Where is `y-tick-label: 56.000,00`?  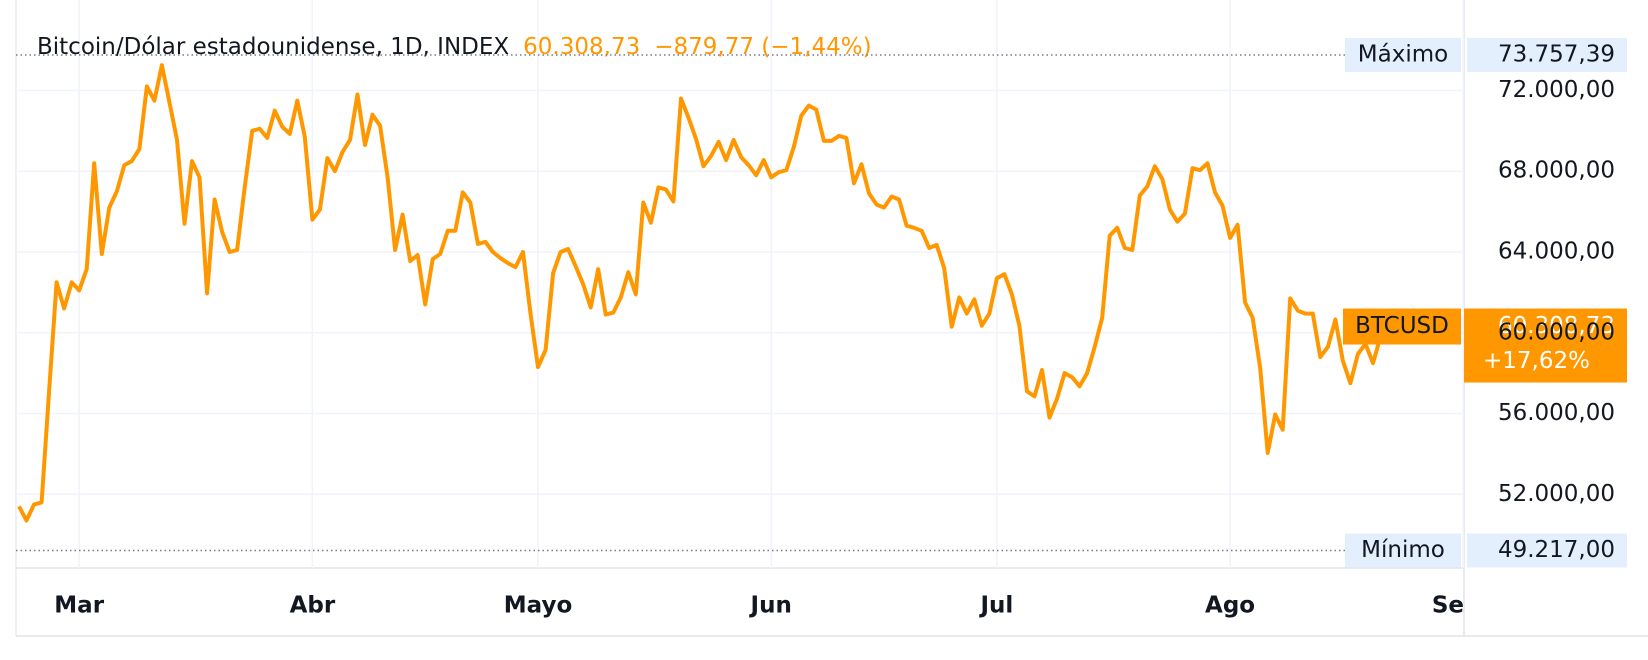
y-tick-label: 56.000,00 is located at coordinates (1556, 413).